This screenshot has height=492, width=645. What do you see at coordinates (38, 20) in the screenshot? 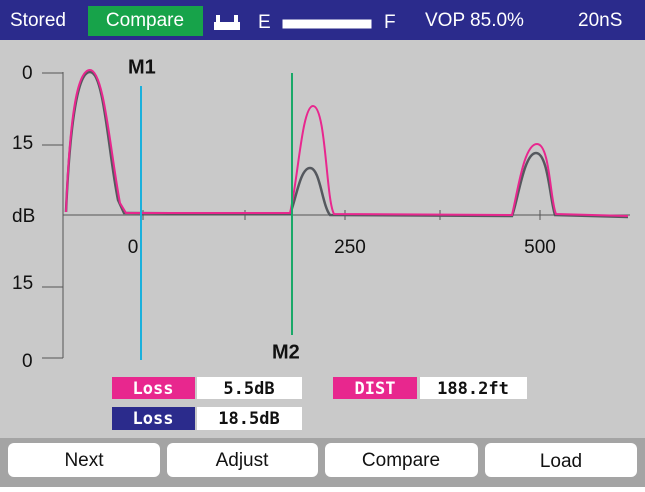
I see `mode: Stored` at bounding box center [38, 20].